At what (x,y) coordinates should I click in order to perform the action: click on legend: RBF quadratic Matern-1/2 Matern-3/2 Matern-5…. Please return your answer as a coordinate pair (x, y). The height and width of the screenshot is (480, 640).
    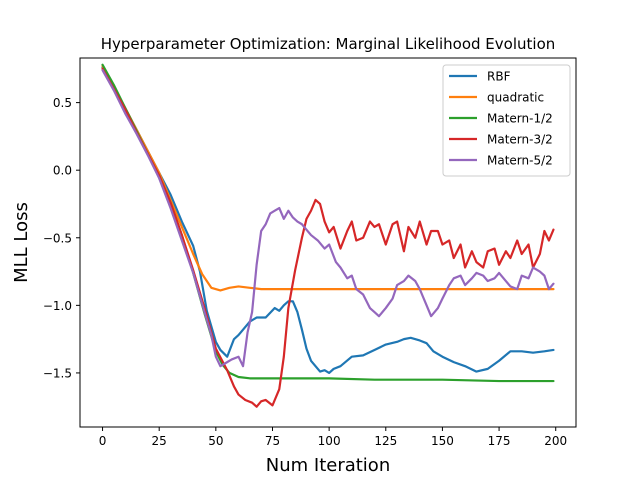
    Looking at the image, I should click on (506, 120).